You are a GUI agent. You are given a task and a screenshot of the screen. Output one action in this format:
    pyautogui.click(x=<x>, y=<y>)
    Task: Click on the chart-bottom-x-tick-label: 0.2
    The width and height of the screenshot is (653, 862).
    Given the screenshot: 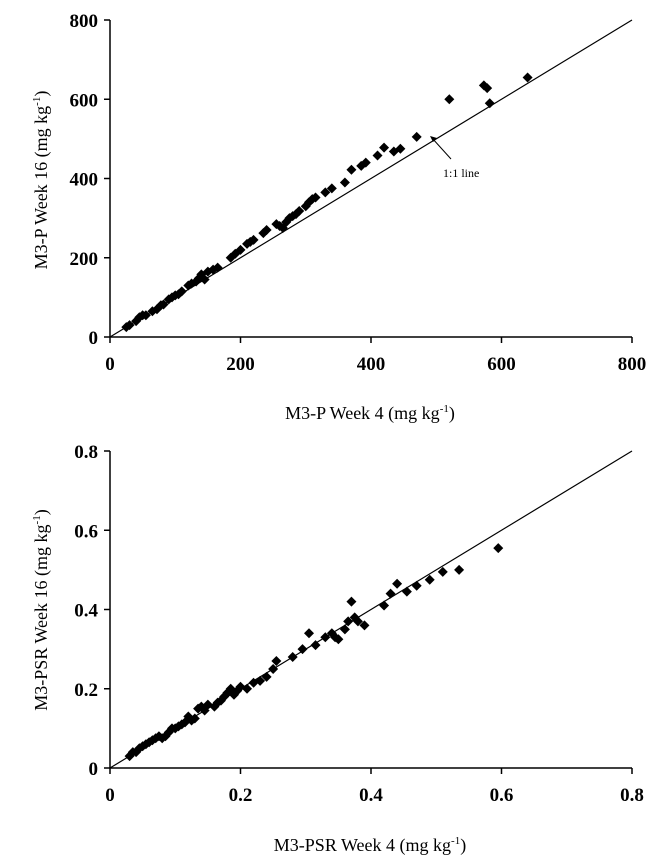 What is the action you would take?
    pyautogui.click(x=241, y=795)
    